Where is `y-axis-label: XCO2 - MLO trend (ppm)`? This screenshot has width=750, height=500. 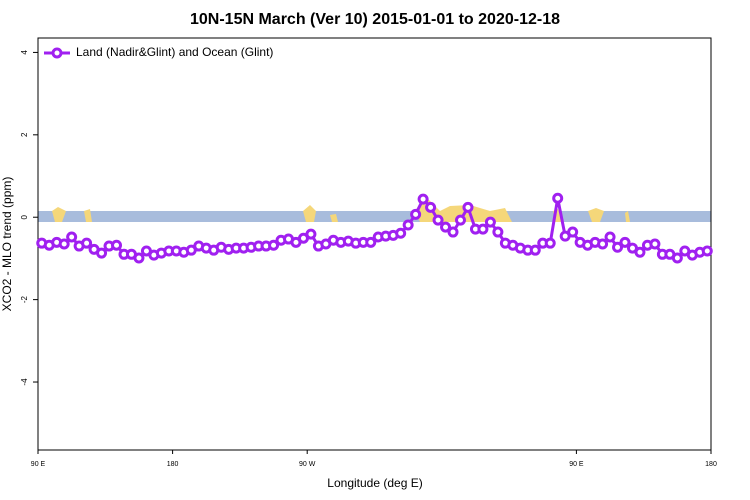
y-axis-label: XCO2 - MLO trend (ppm) is located at coordinates (7, 244).